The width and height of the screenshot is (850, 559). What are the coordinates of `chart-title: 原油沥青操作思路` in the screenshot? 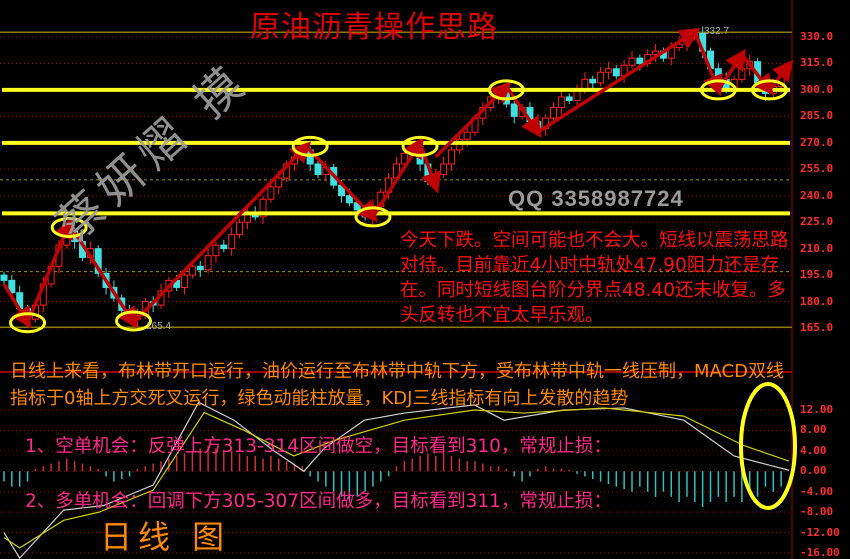 It's located at (374, 27).